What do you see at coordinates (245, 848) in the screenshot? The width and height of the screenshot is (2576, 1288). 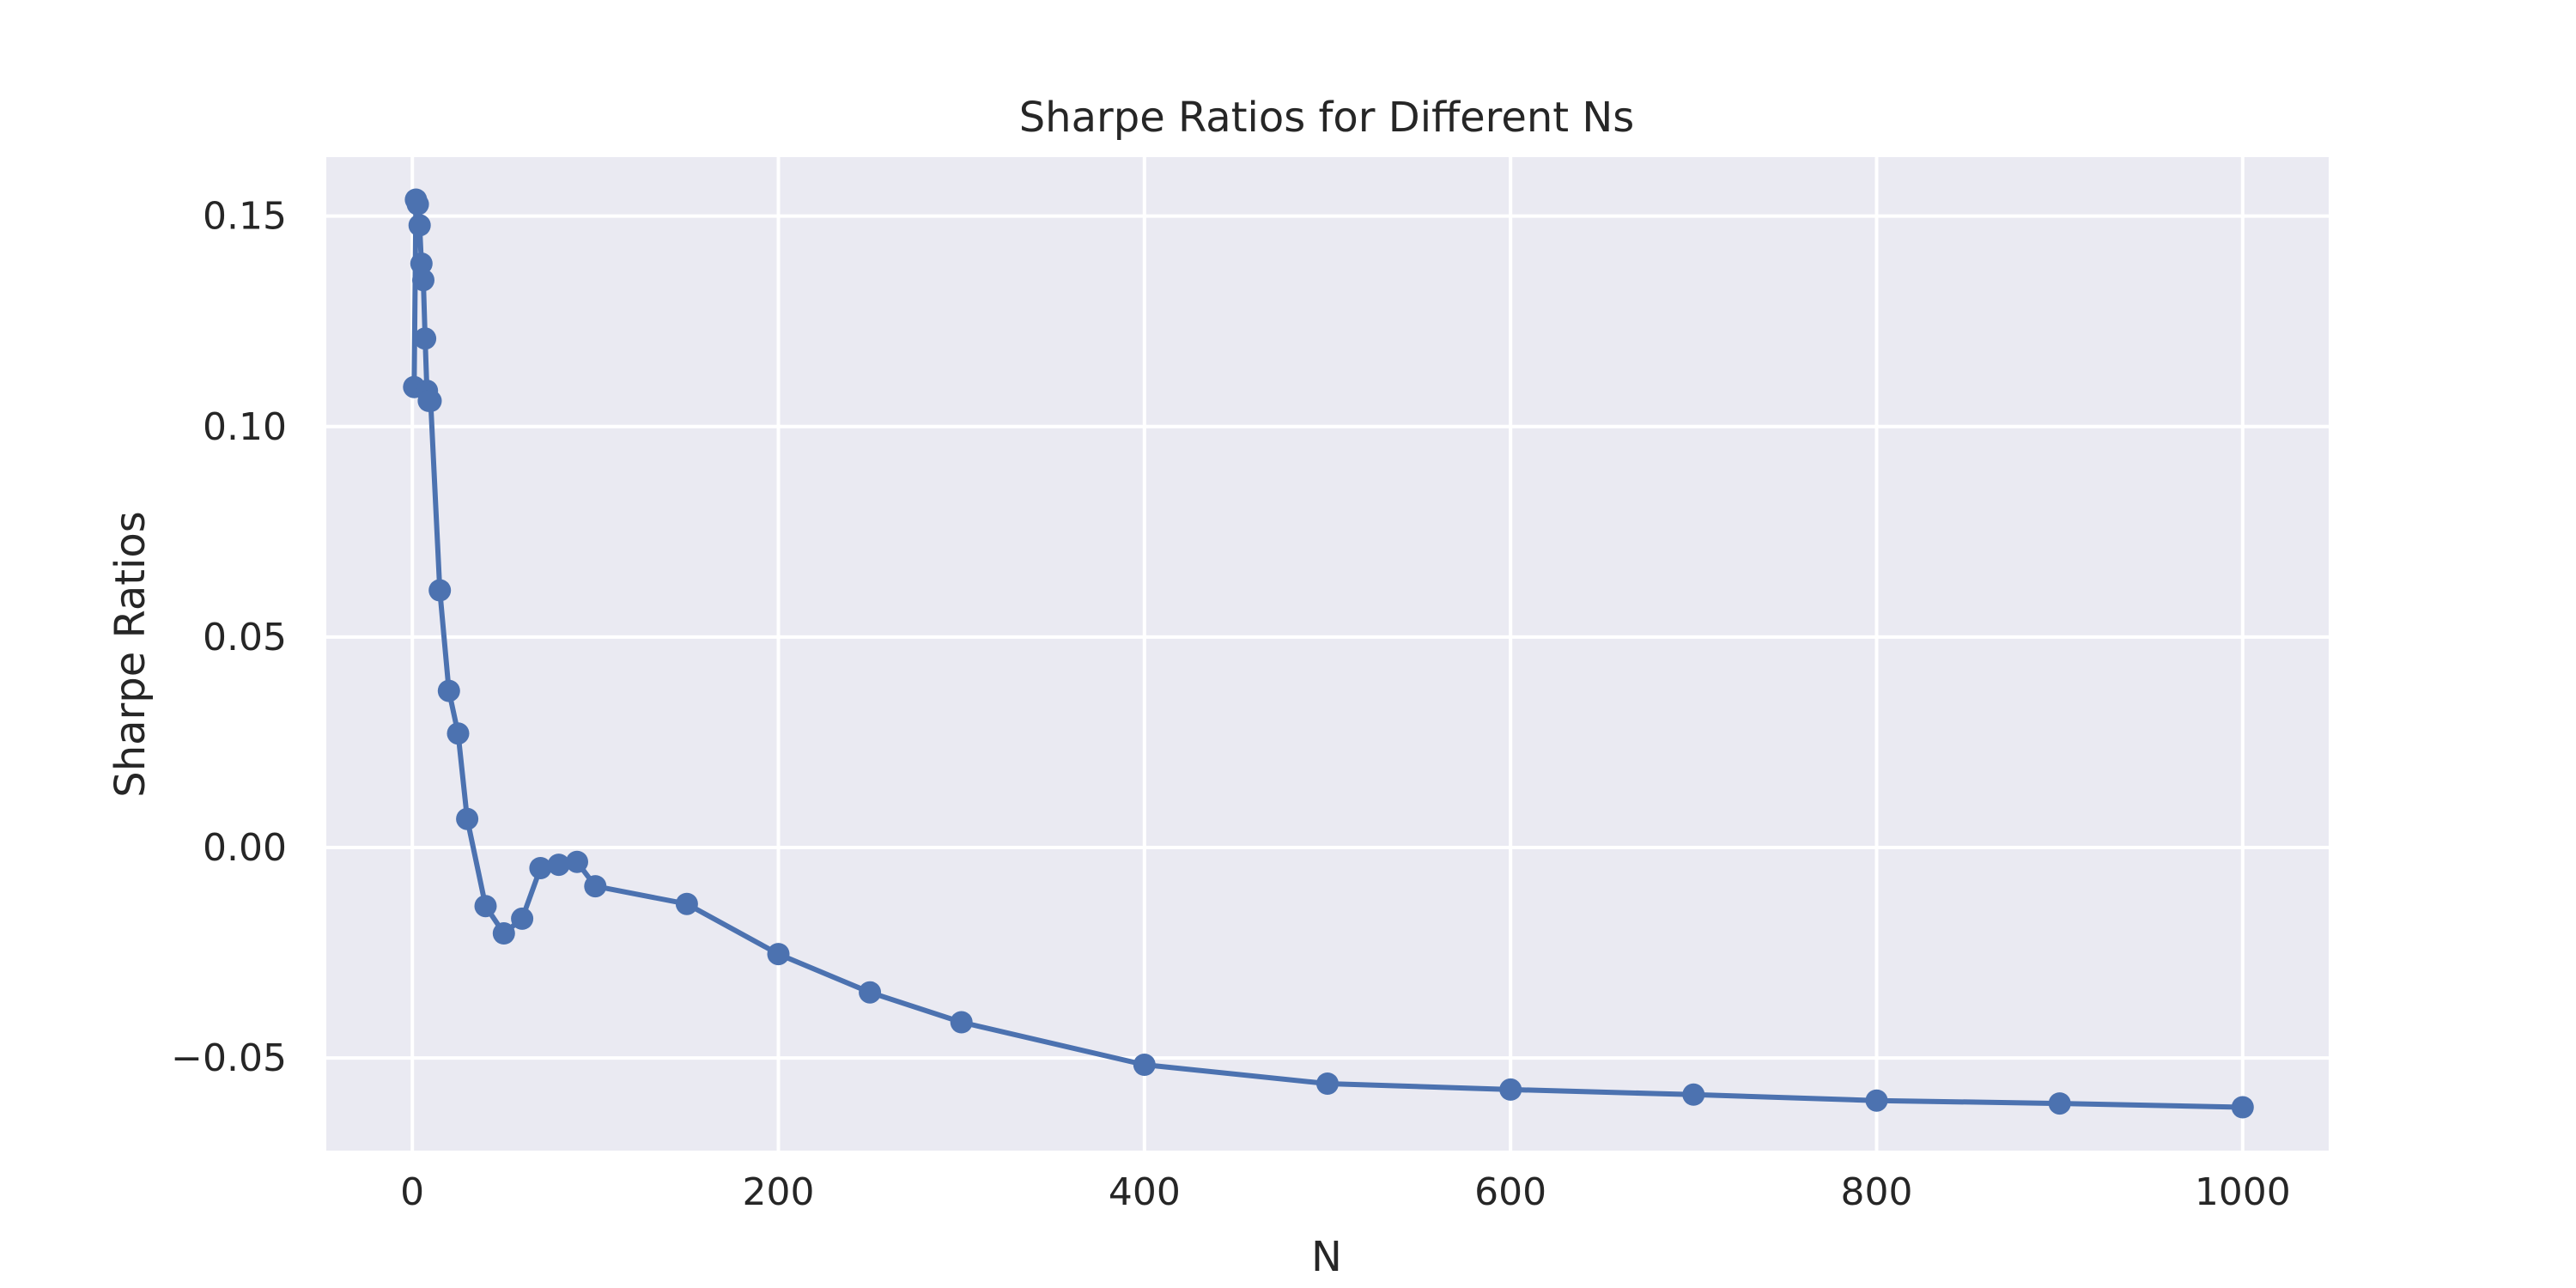 I see `y-tick-label: 0.00` at bounding box center [245, 848].